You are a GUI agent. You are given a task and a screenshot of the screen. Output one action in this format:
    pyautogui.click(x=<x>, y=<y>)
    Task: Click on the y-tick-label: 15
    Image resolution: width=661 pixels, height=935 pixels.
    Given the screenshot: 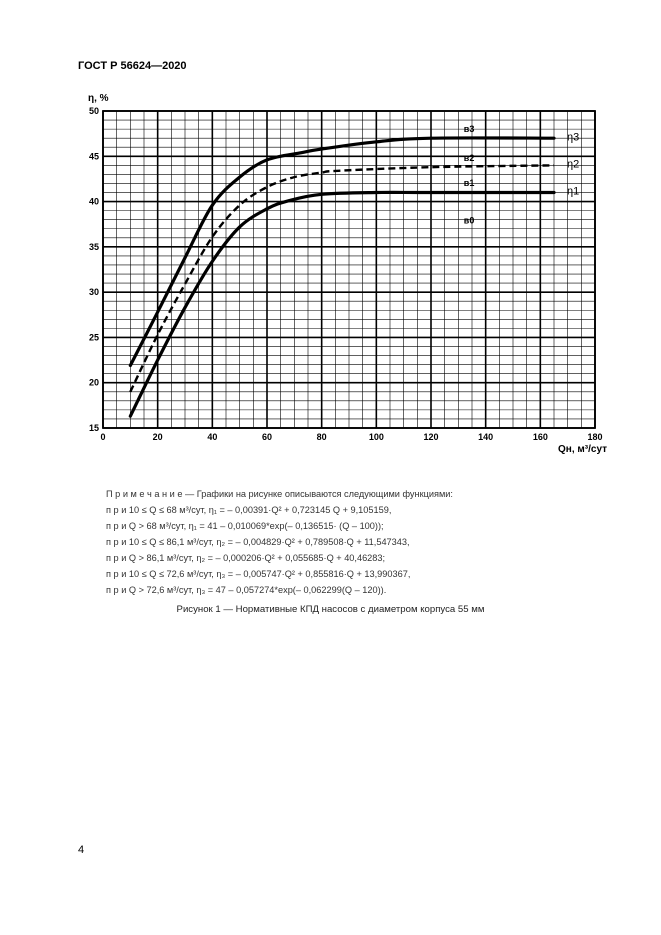 What is the action you would take?
    pyautogui.click(x=94, y=428)
    